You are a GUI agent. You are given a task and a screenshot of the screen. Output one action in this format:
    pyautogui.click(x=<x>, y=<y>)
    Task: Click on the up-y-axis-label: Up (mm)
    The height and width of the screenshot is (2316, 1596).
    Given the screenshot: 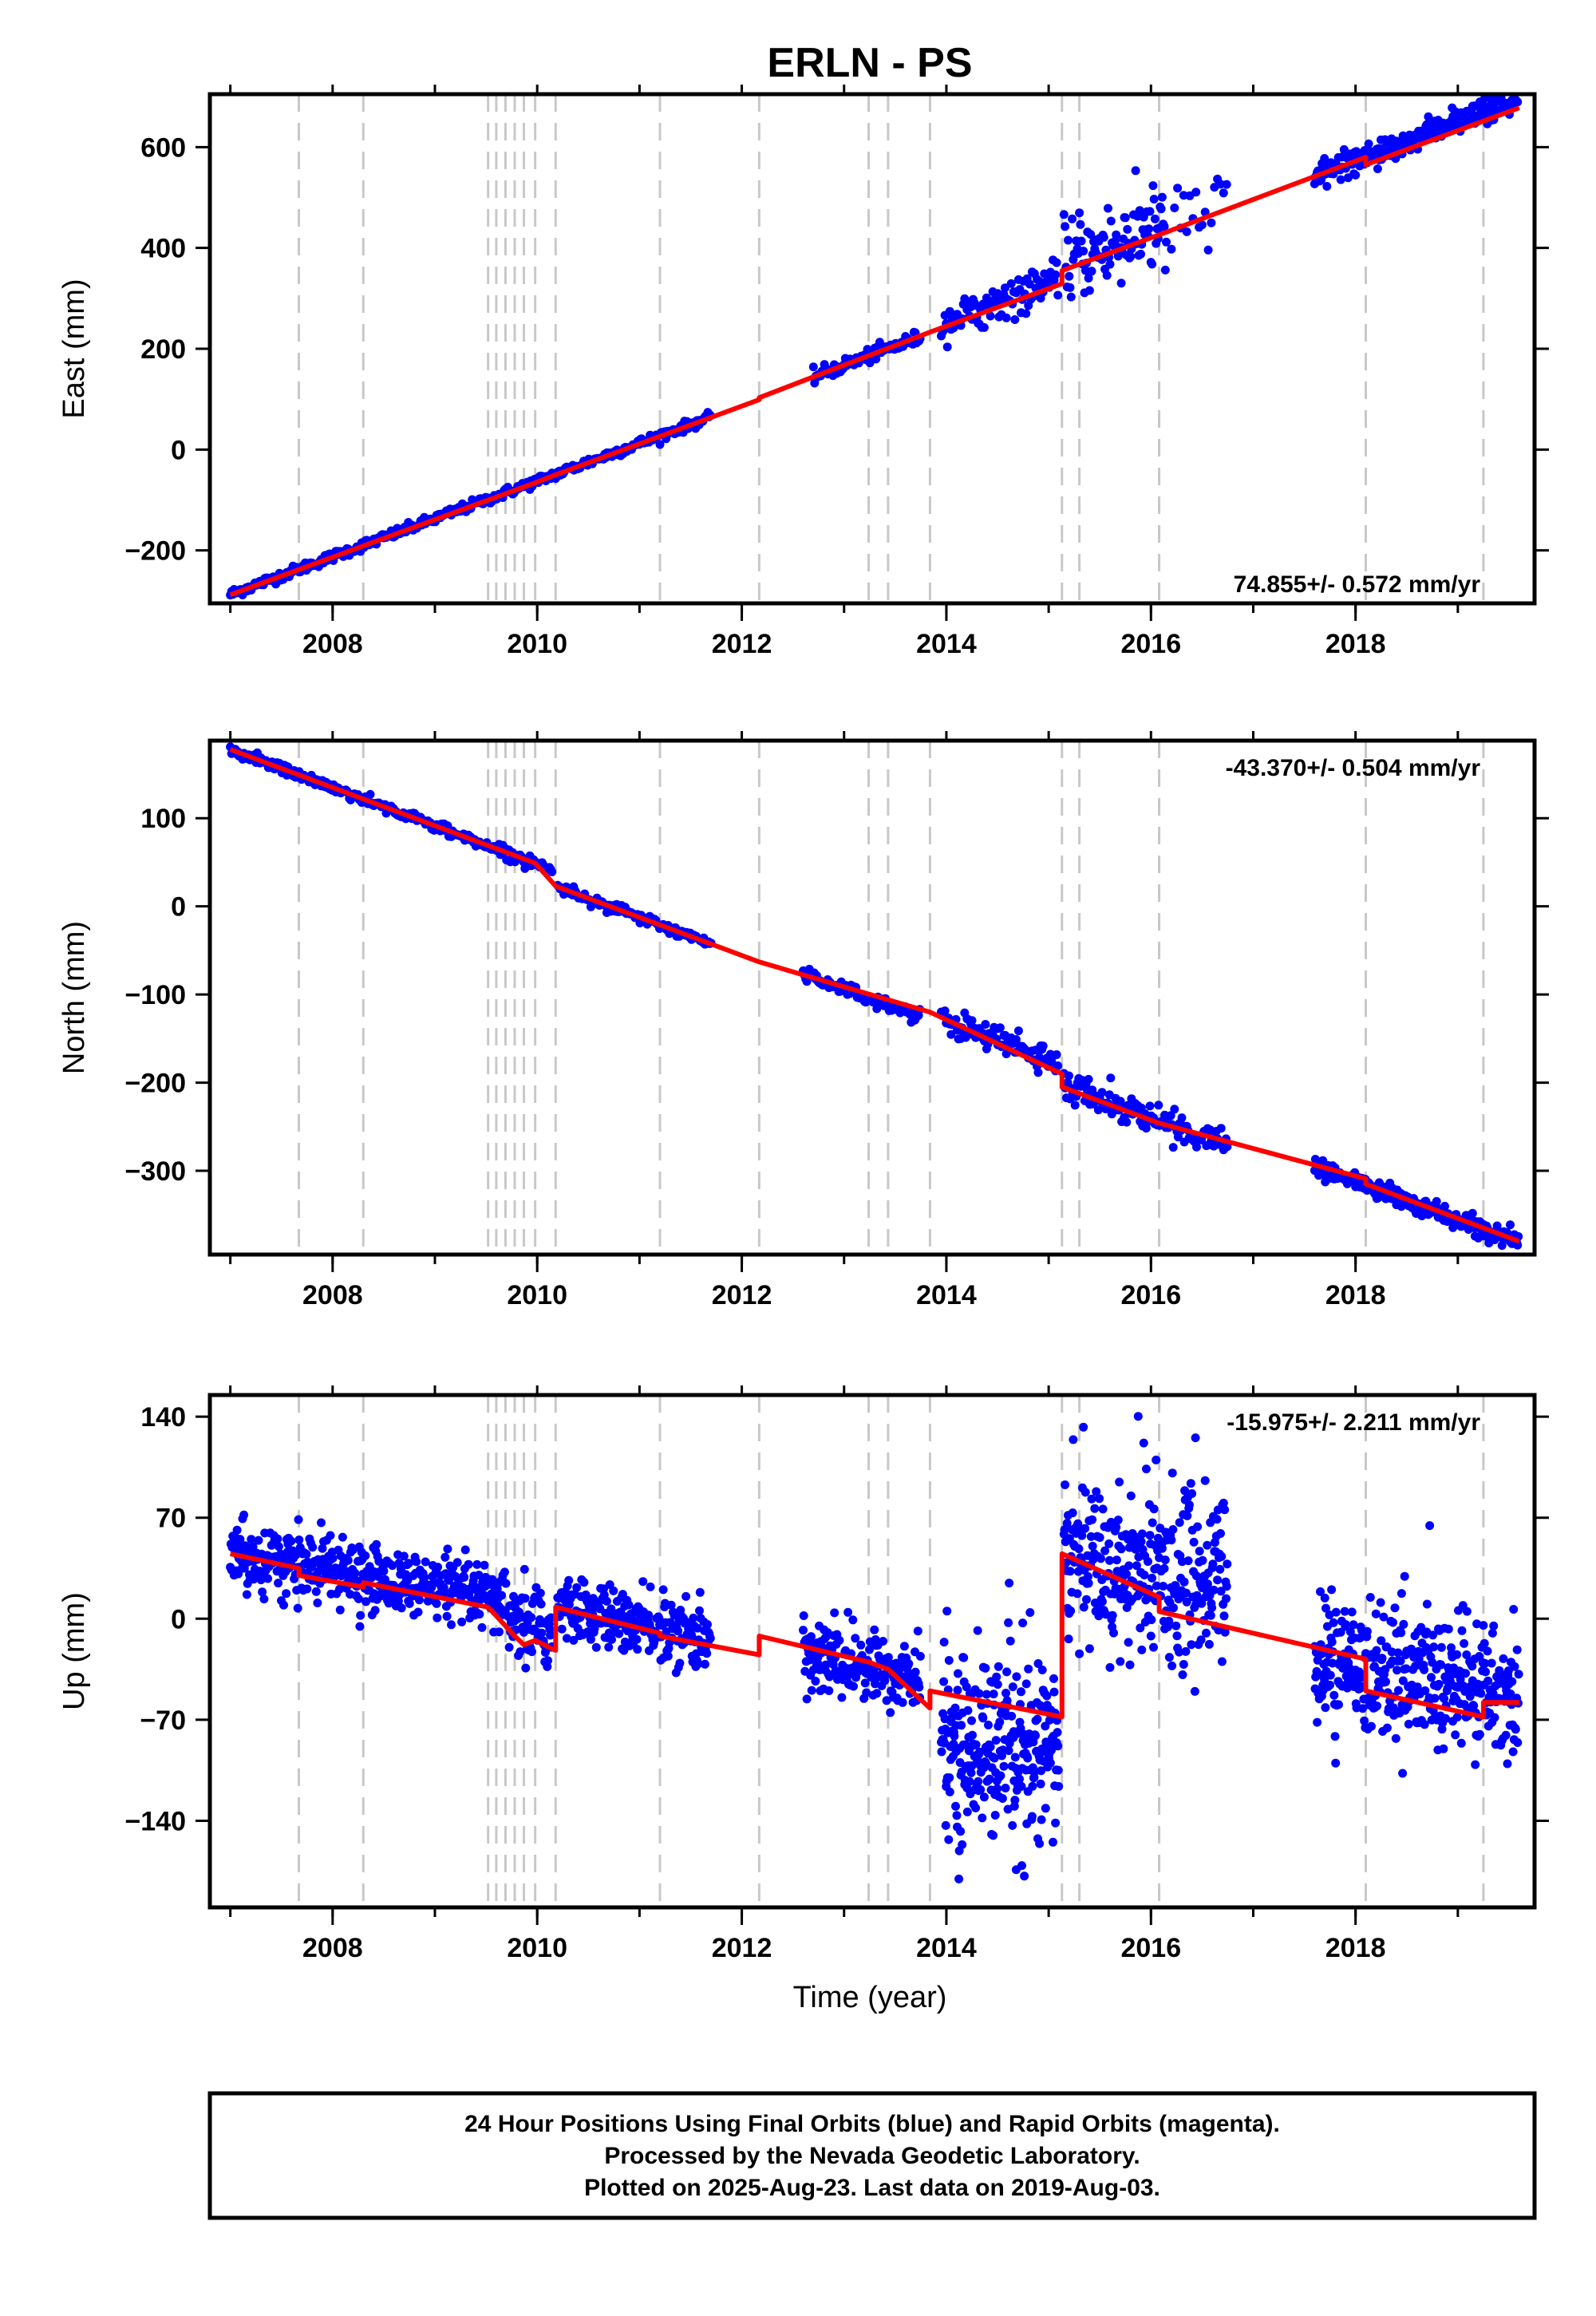 What is the action you would take?
    pyautogui.click(x=74, y=1651)
    